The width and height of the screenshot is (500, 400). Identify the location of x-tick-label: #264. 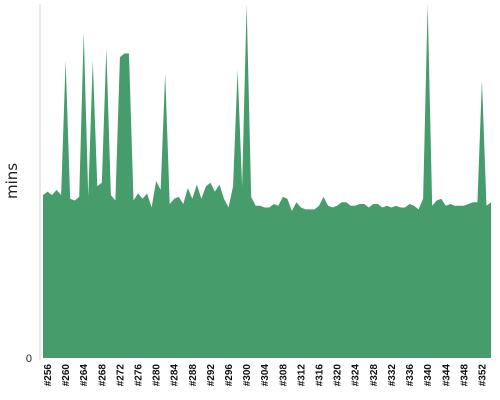
(84, 375).